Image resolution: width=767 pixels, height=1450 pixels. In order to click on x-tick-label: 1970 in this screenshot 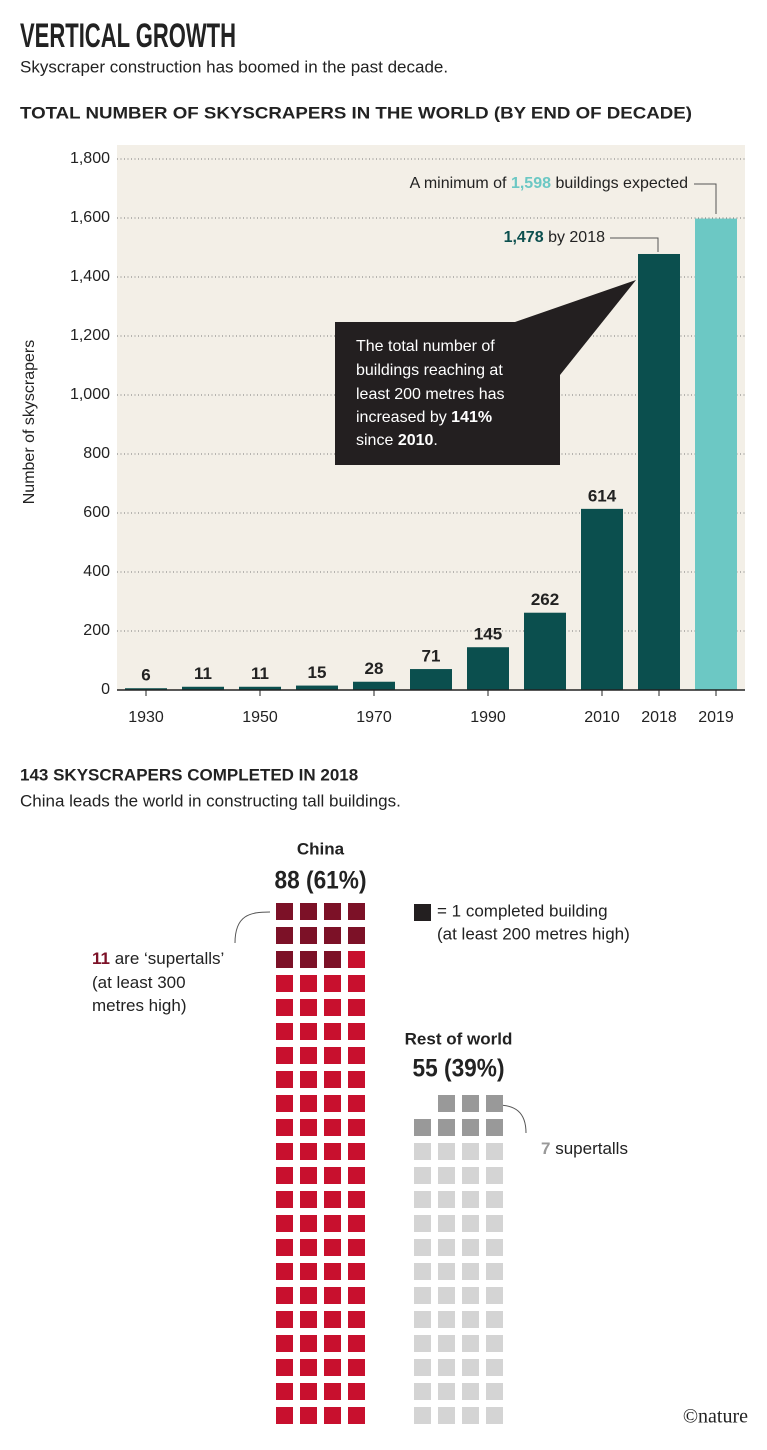, I will do `click(374, 717)`.